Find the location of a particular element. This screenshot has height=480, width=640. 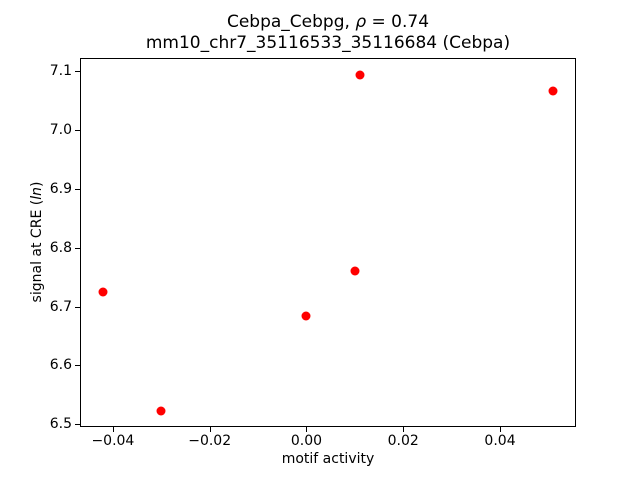

y-axis-label-prefix: signal at CRE ( is located at coordinates (37, 251).